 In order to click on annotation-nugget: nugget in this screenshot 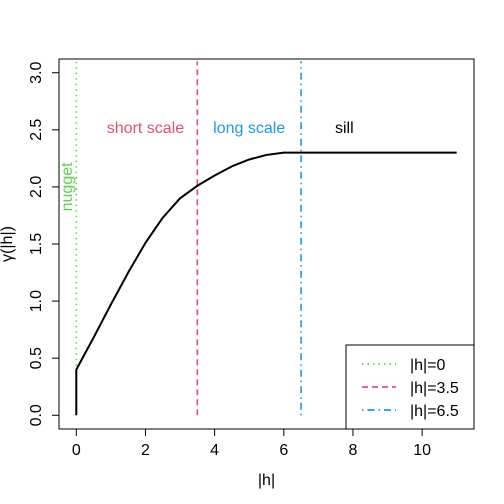, I will do `click(67, 186)`.